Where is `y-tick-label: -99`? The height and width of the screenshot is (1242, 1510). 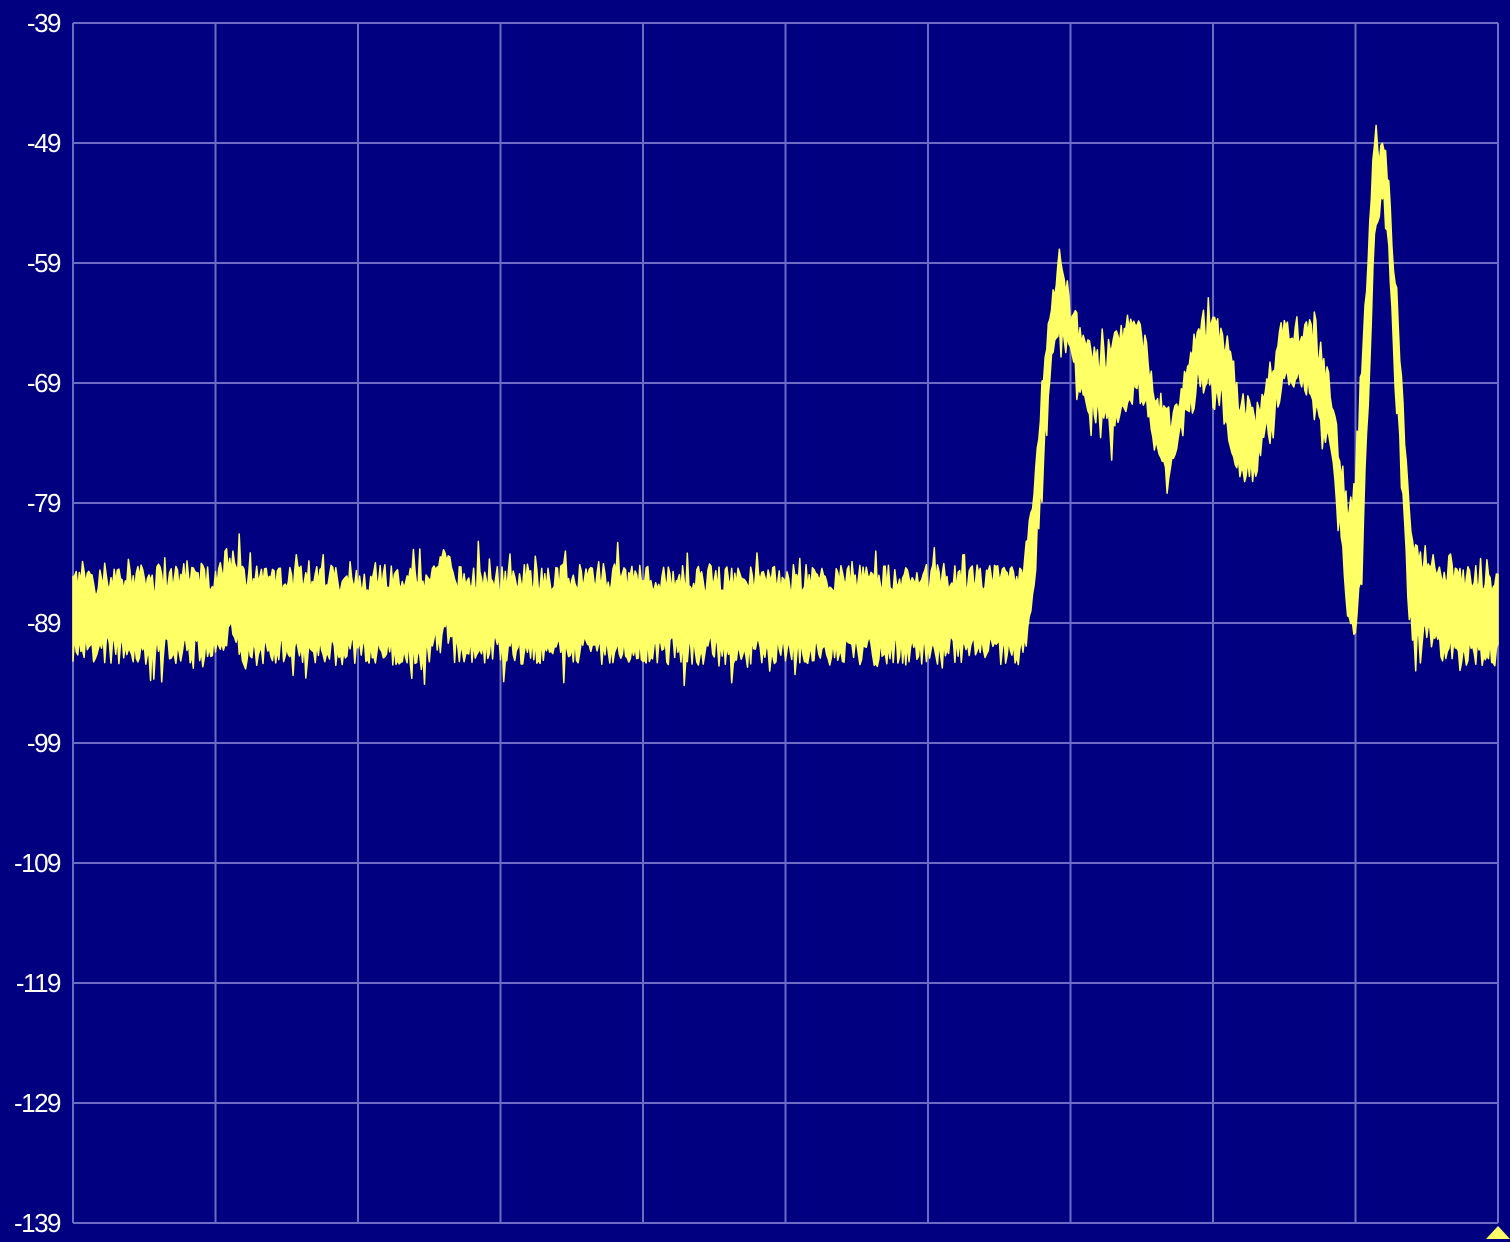
y-tick-label: -99 is located at coordinates (44, 743).